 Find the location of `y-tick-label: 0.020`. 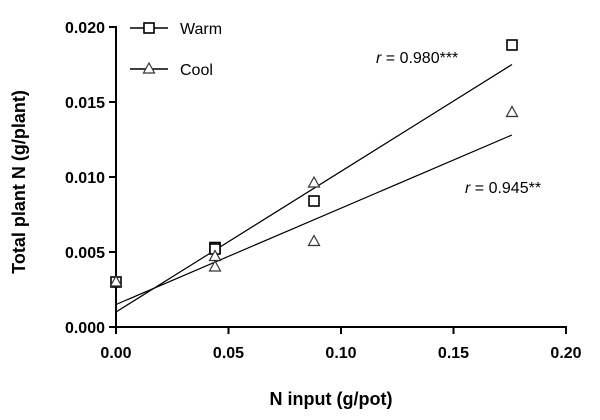

y-tick-label: 0.020 is located at coordinates (85, 28).